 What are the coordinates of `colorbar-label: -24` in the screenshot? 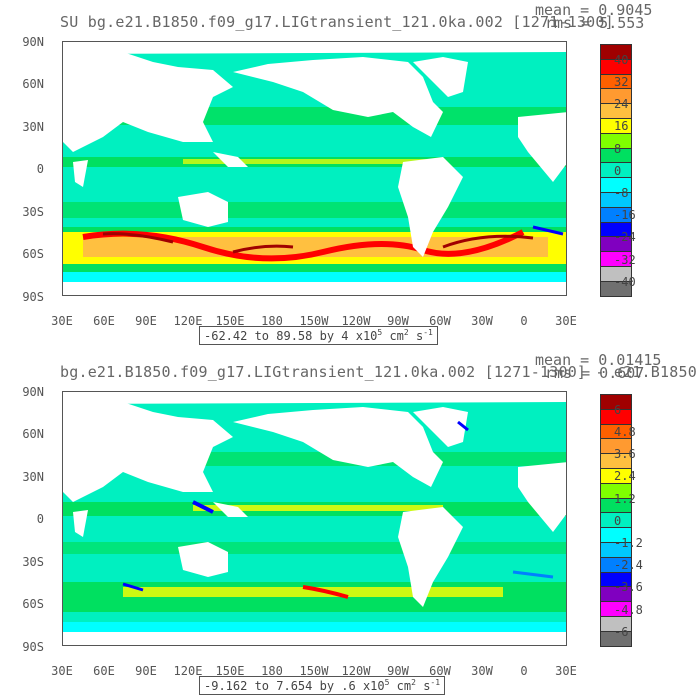 It's located at (625, 237).